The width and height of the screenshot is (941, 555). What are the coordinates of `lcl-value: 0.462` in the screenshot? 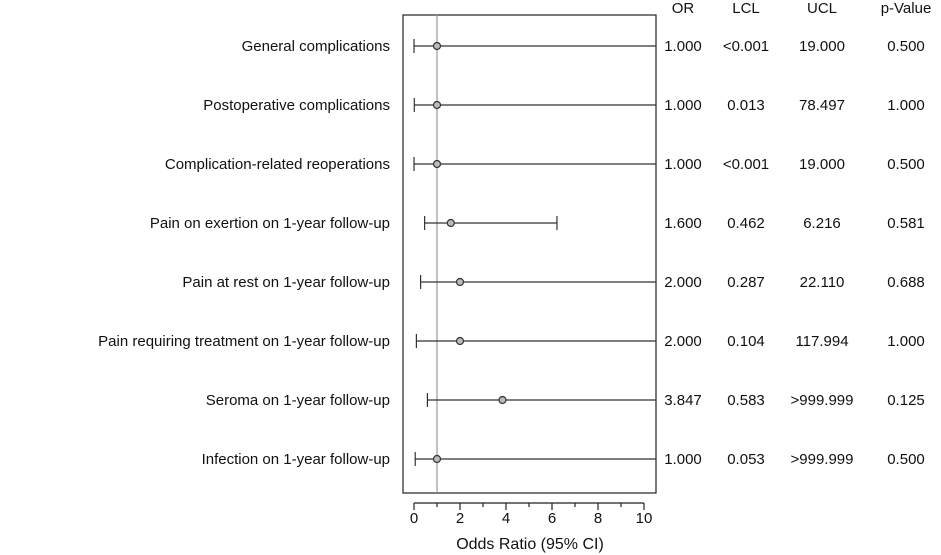 It's located at (746, 223).